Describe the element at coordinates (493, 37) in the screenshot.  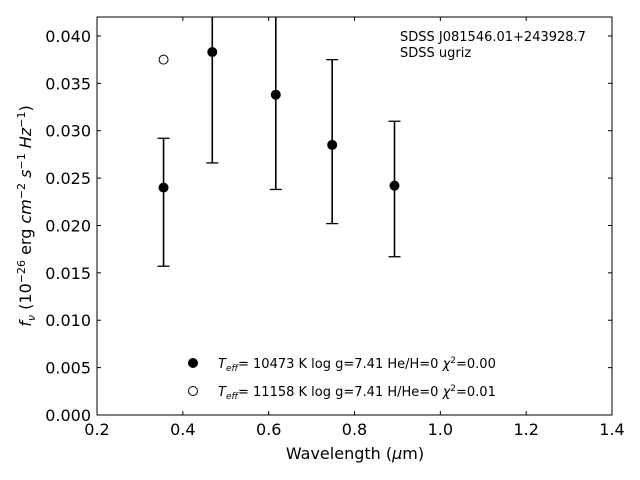
I see `annotation-object-name: SDSS J081546.01+243928.7` at that location.